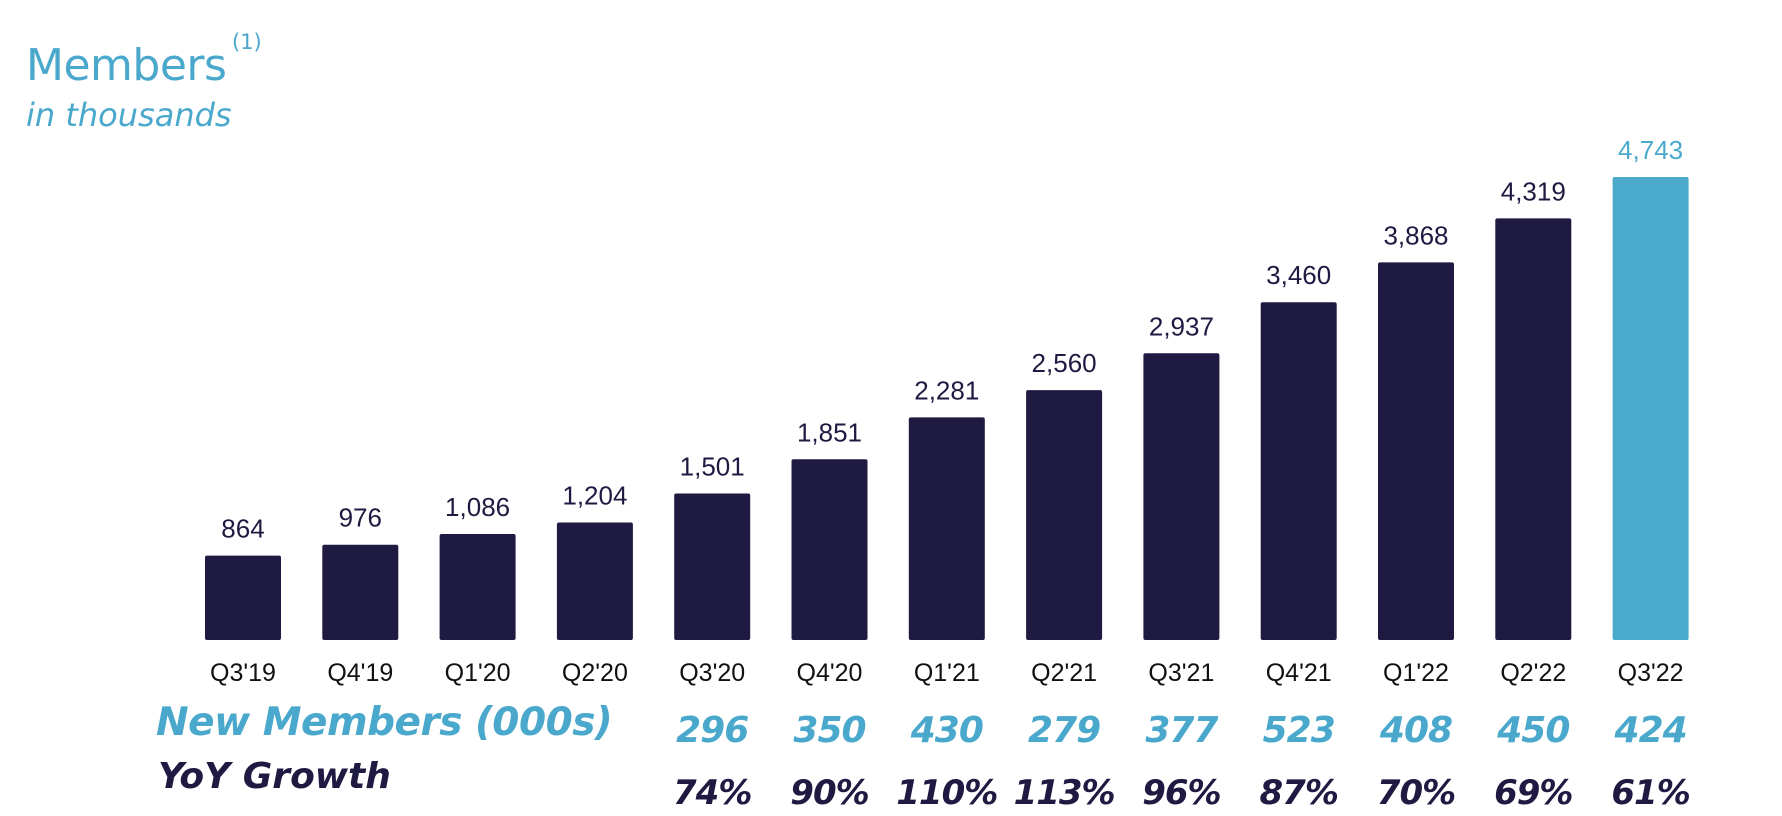  I want to click on chart-title: Members, so click(126, 65).